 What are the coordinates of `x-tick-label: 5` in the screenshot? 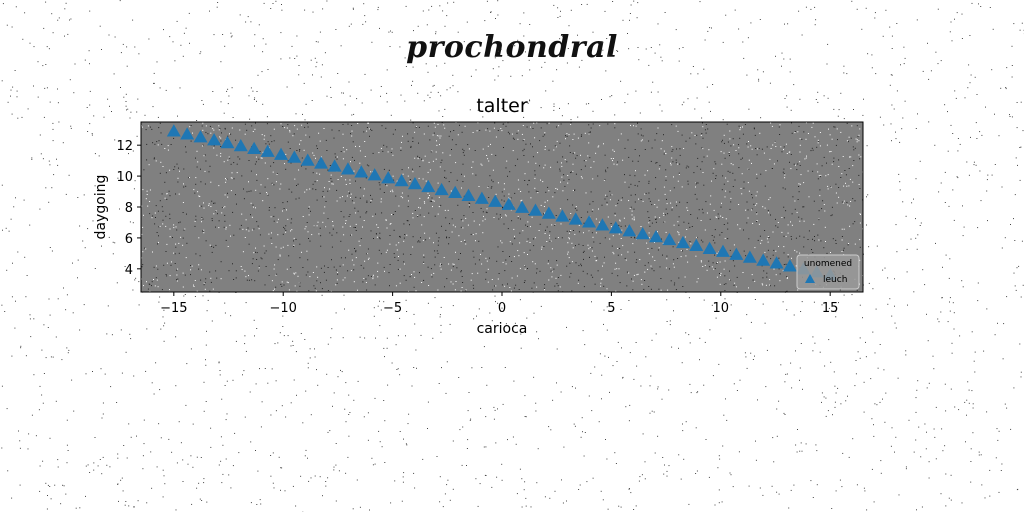 It's located at (611, 308).